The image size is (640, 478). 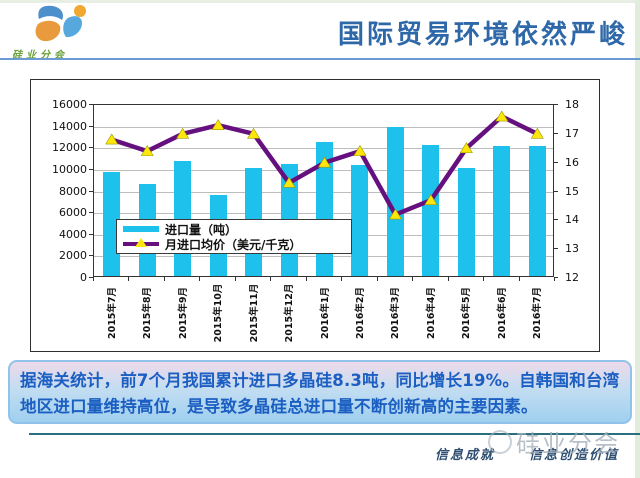 I want to click on legend-item-avg-price: 月进口均价（美元/千克）, so click(x=234, y=244).